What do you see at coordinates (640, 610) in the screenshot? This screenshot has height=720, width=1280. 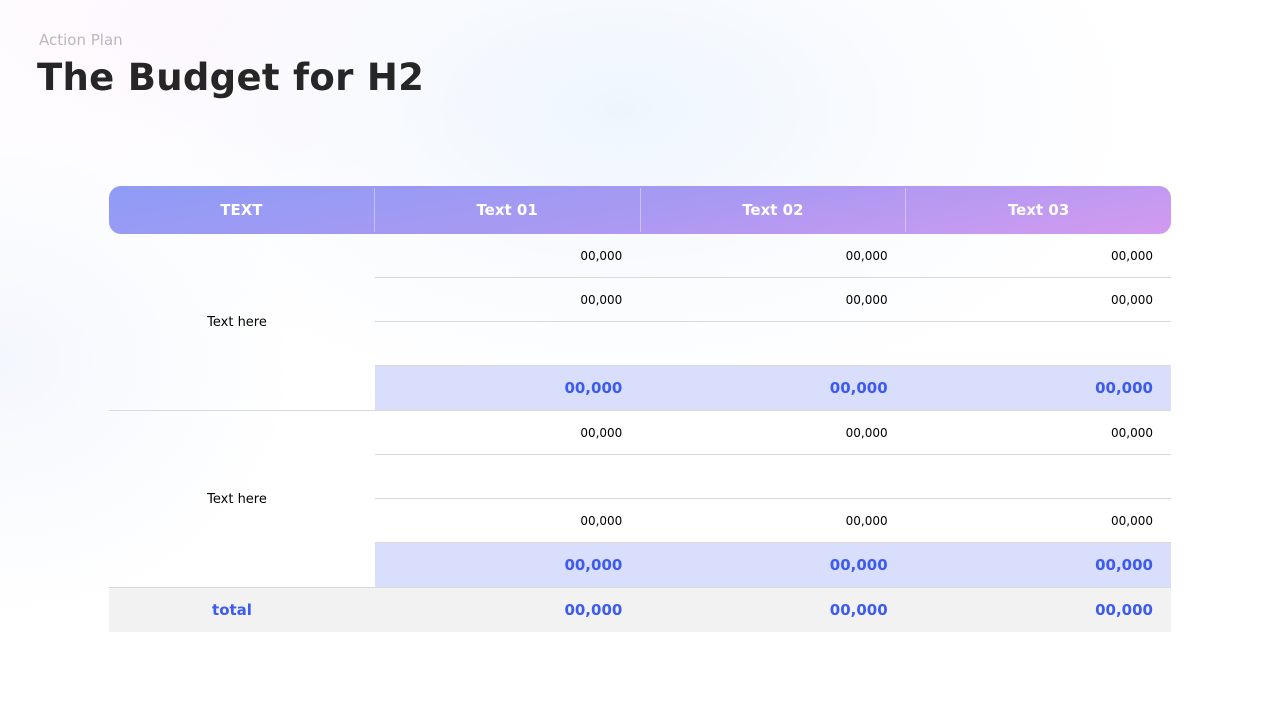 I see `total-row: total 00,000 00,000 00,000` at bounding box center [640, 610].